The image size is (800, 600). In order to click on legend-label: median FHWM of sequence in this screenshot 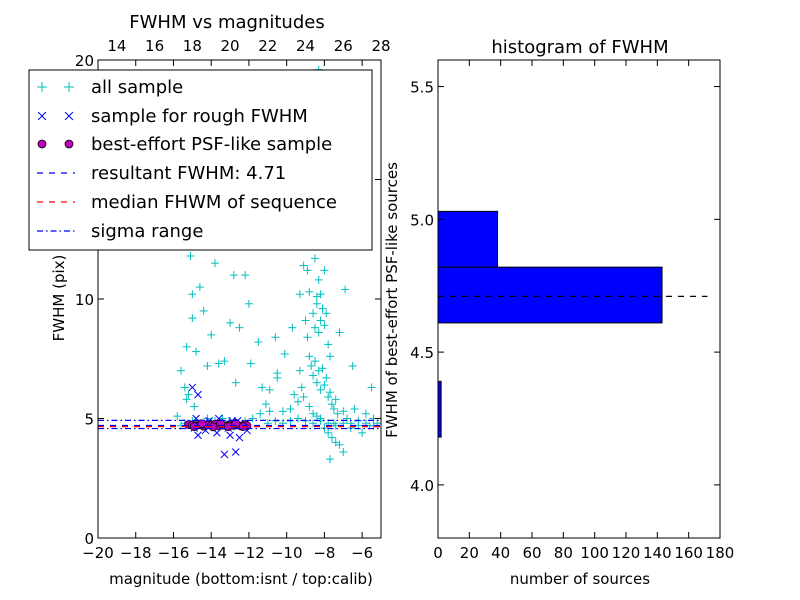, I will do `click(214, 202)`.